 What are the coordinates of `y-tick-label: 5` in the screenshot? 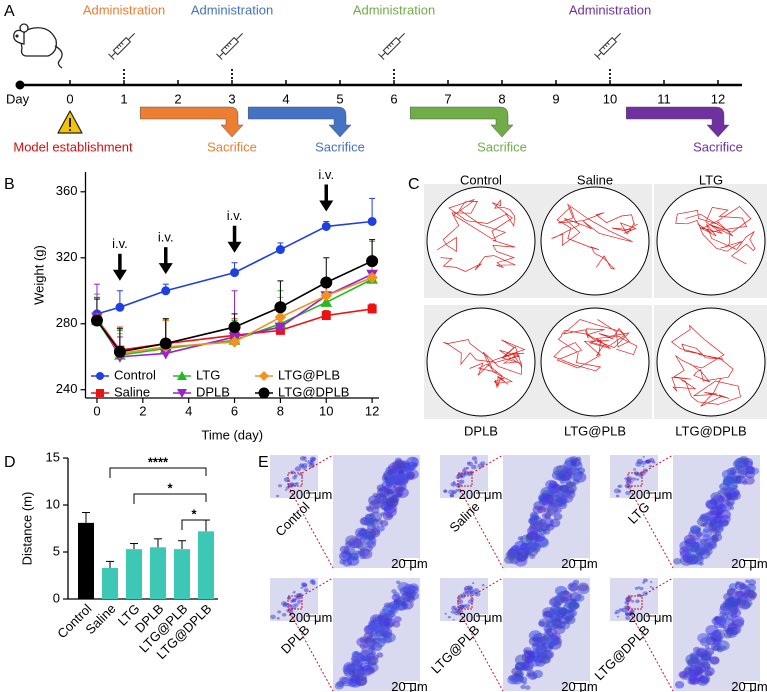 It's located at (56, 550).